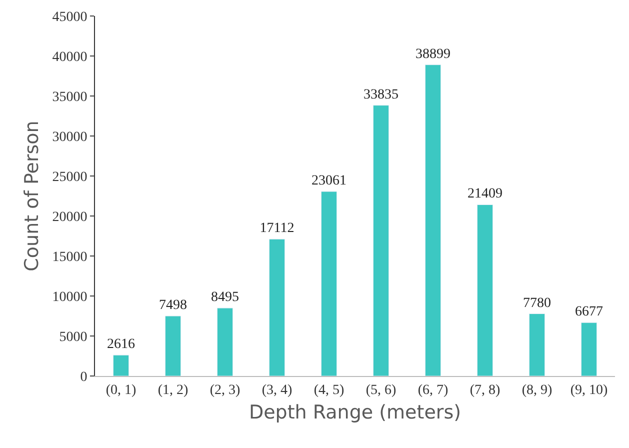  What do you see at coordinates (355, 413) in the screenshot?
I see `x-axis-title: Depth Range (meters)` at bounding box center [355, 413].